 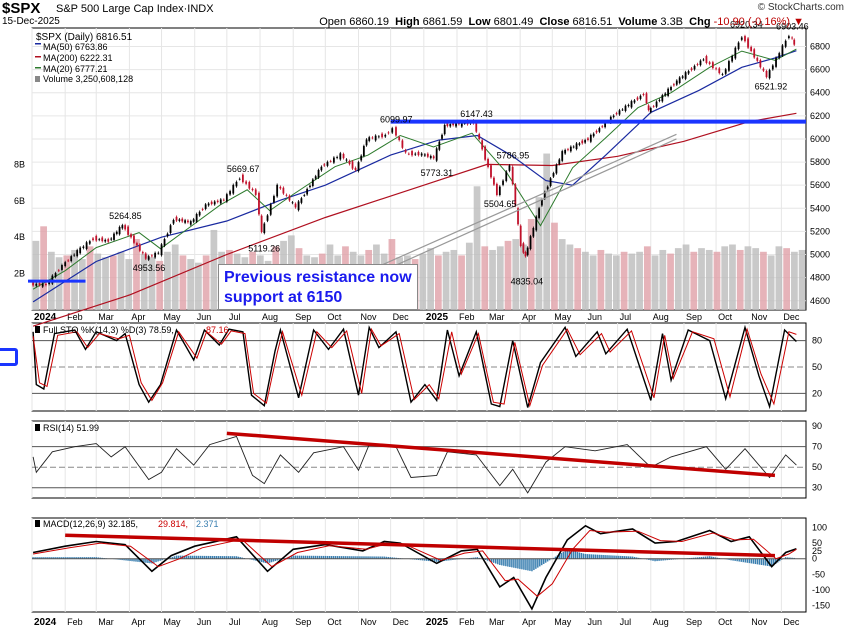 What do you see at coordinates (527, 282) in the screenshot?
I see `price-annotation: 4835.04` at bounding box center [527, 282].